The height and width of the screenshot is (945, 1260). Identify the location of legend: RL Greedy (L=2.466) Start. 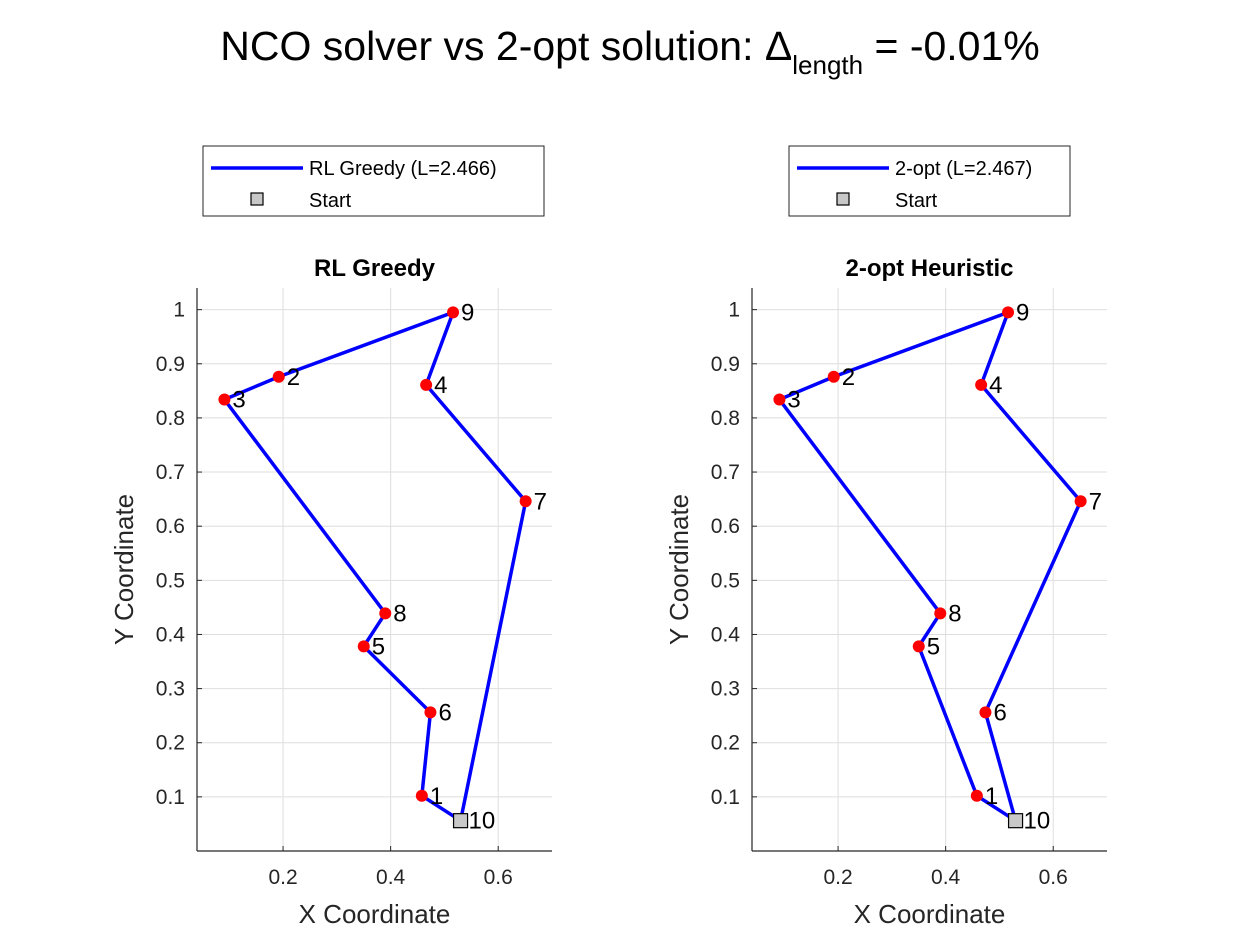
(373, 181).